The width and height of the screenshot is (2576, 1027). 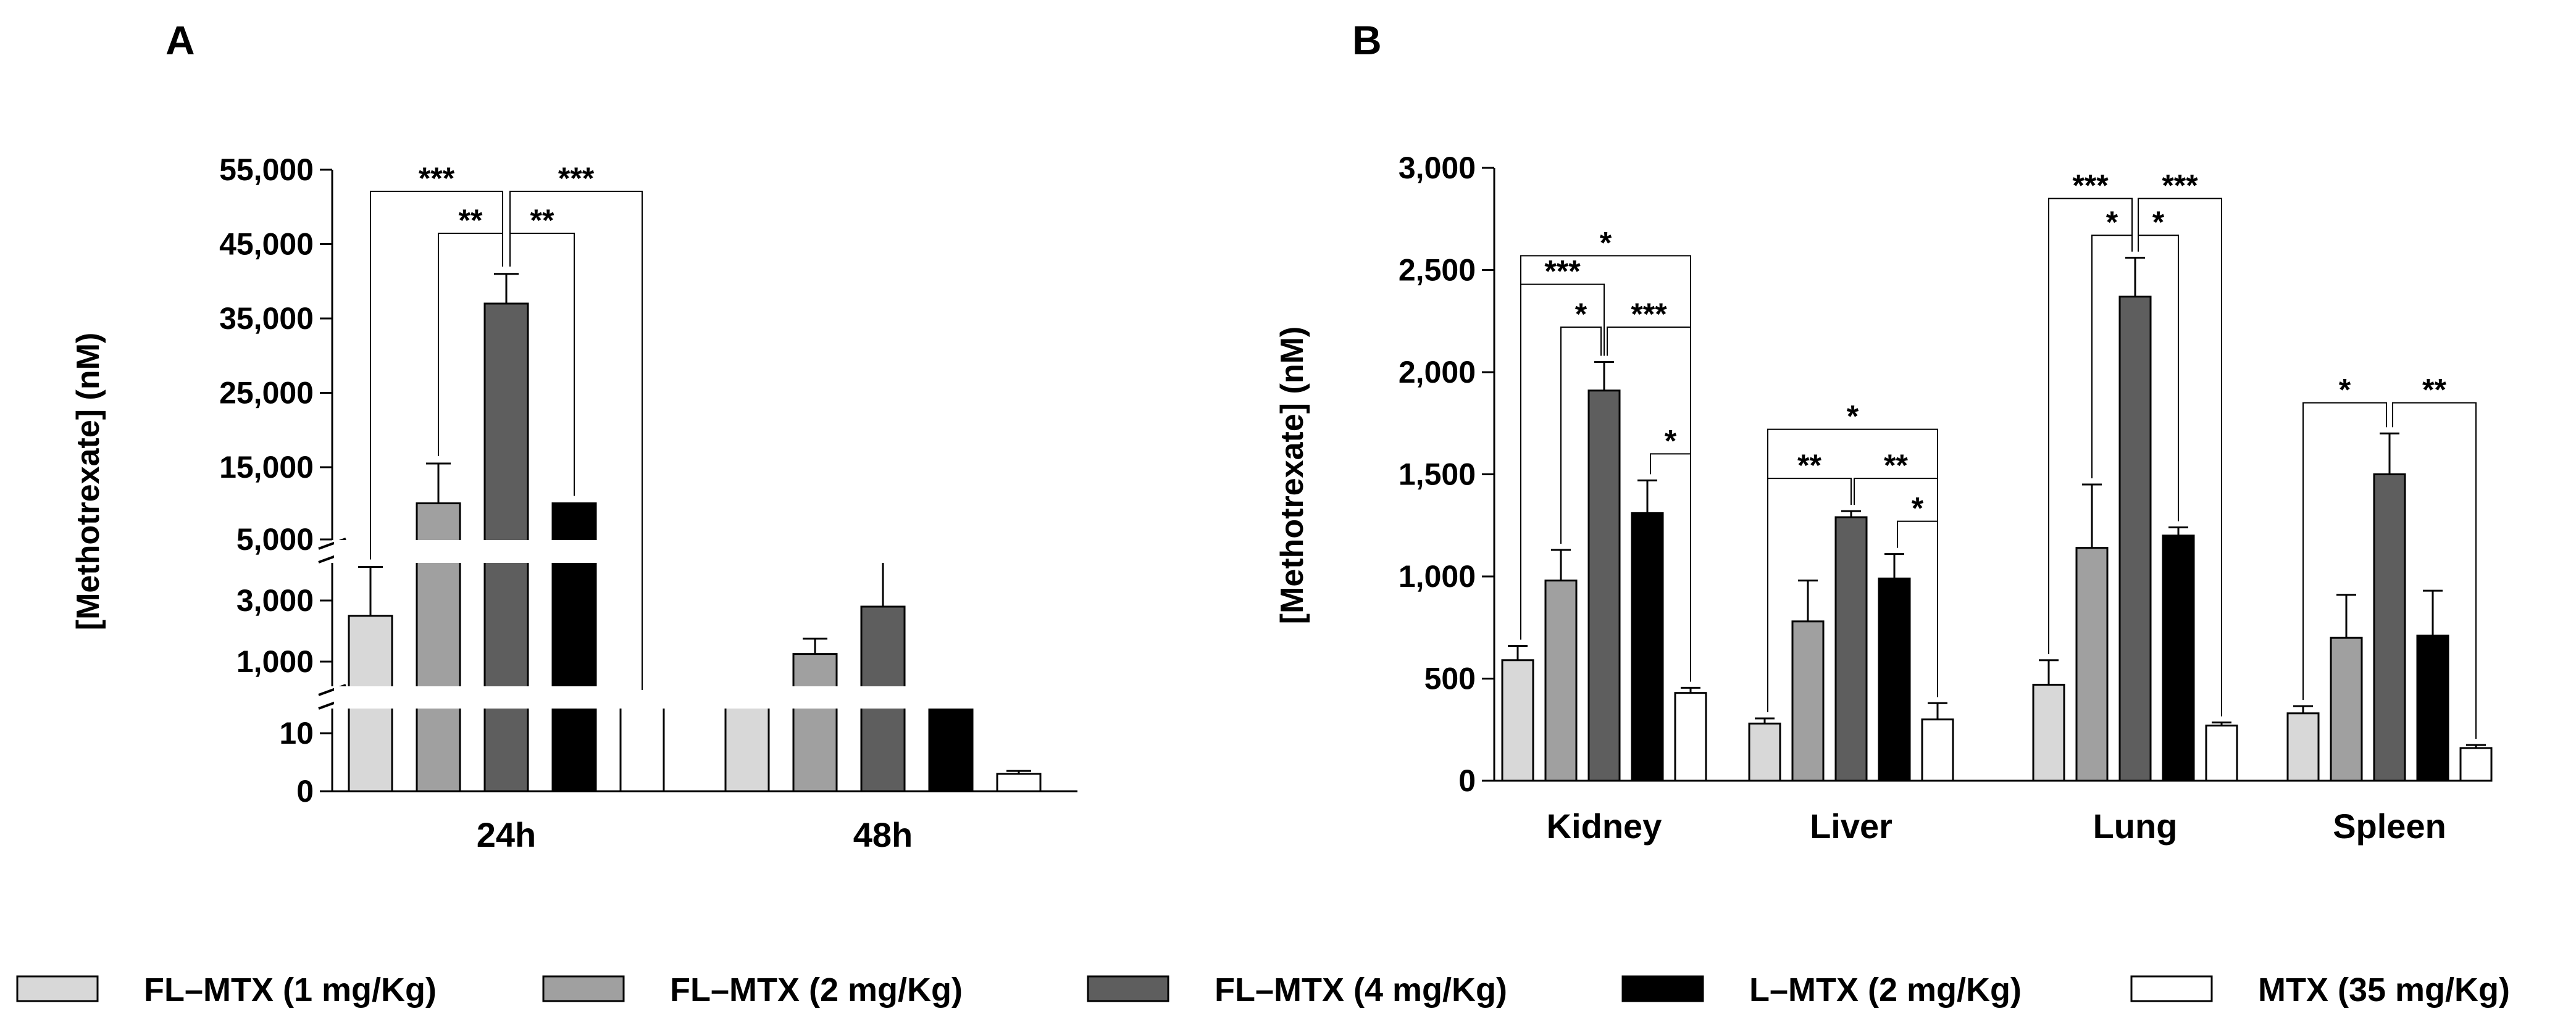 What do you see at coordinates (2135, 826) in the screenshot?
I see `x-category-label: Lung` at bounding box center [2135, 826].